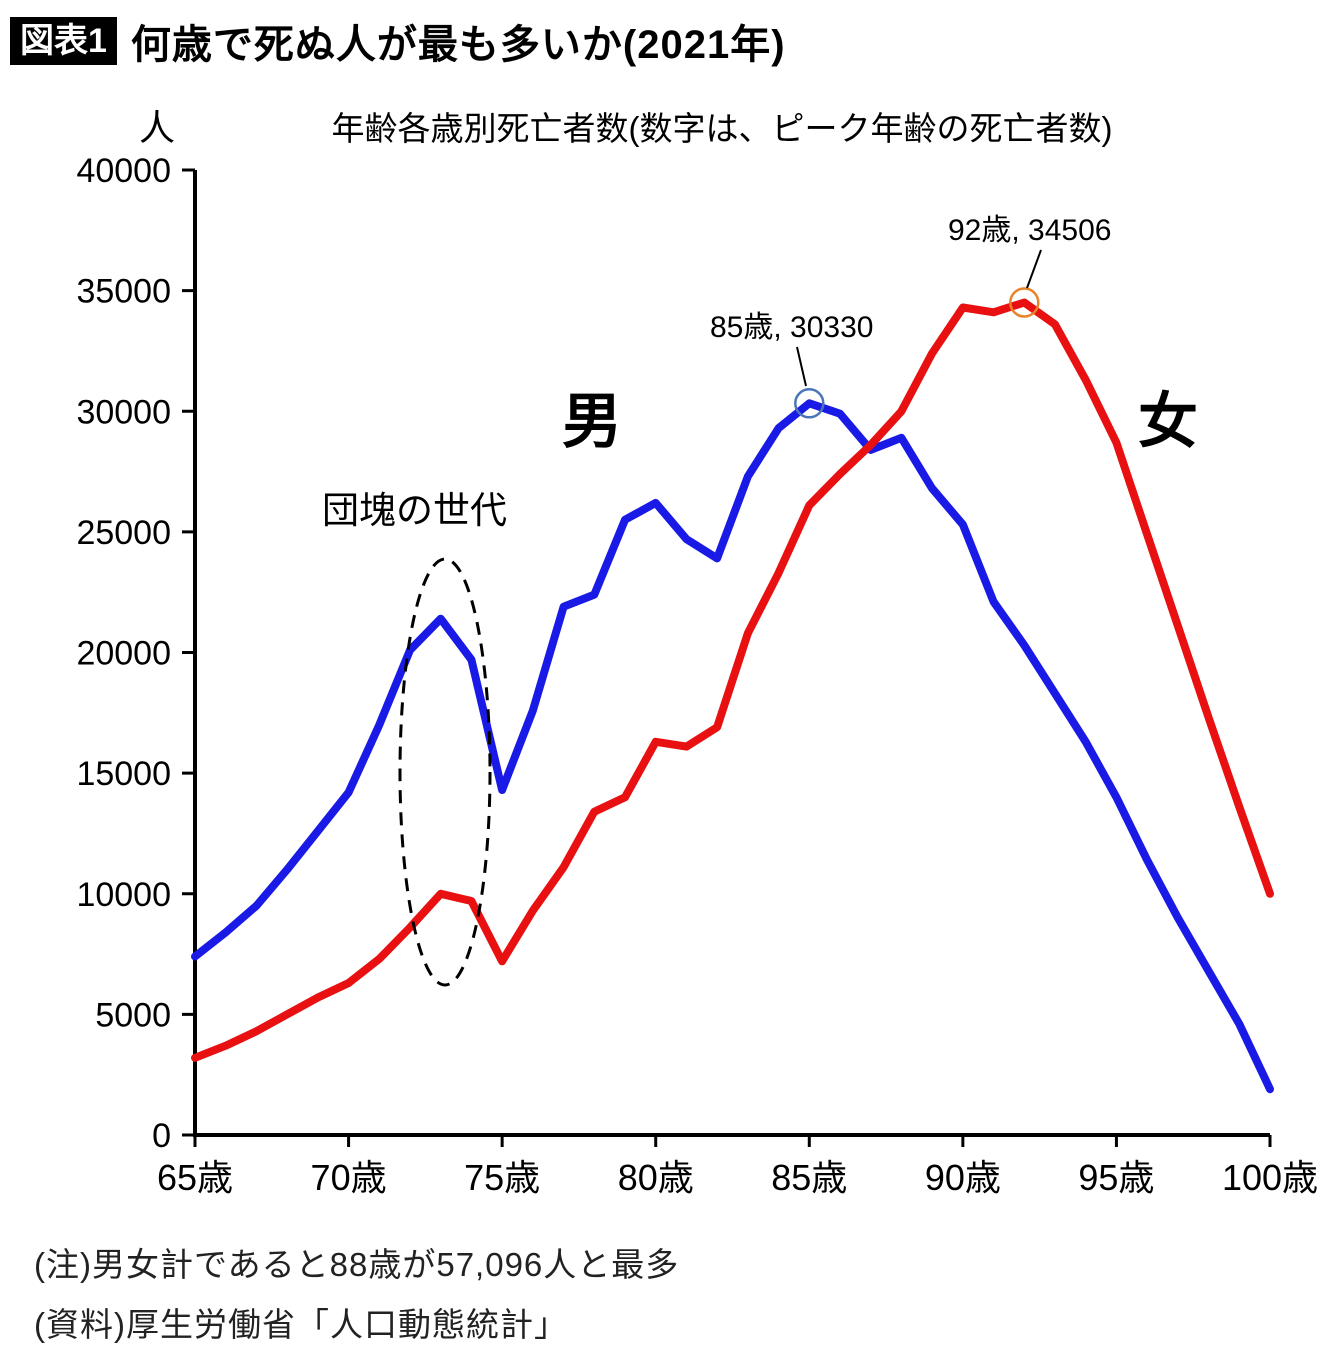 This screenshot has height=1363, width=1340. What do you see at coordinates (1116, 1177) in the screenshot?
I see `x-tick-label: 95歳` at bounding box center [1116, 1177].